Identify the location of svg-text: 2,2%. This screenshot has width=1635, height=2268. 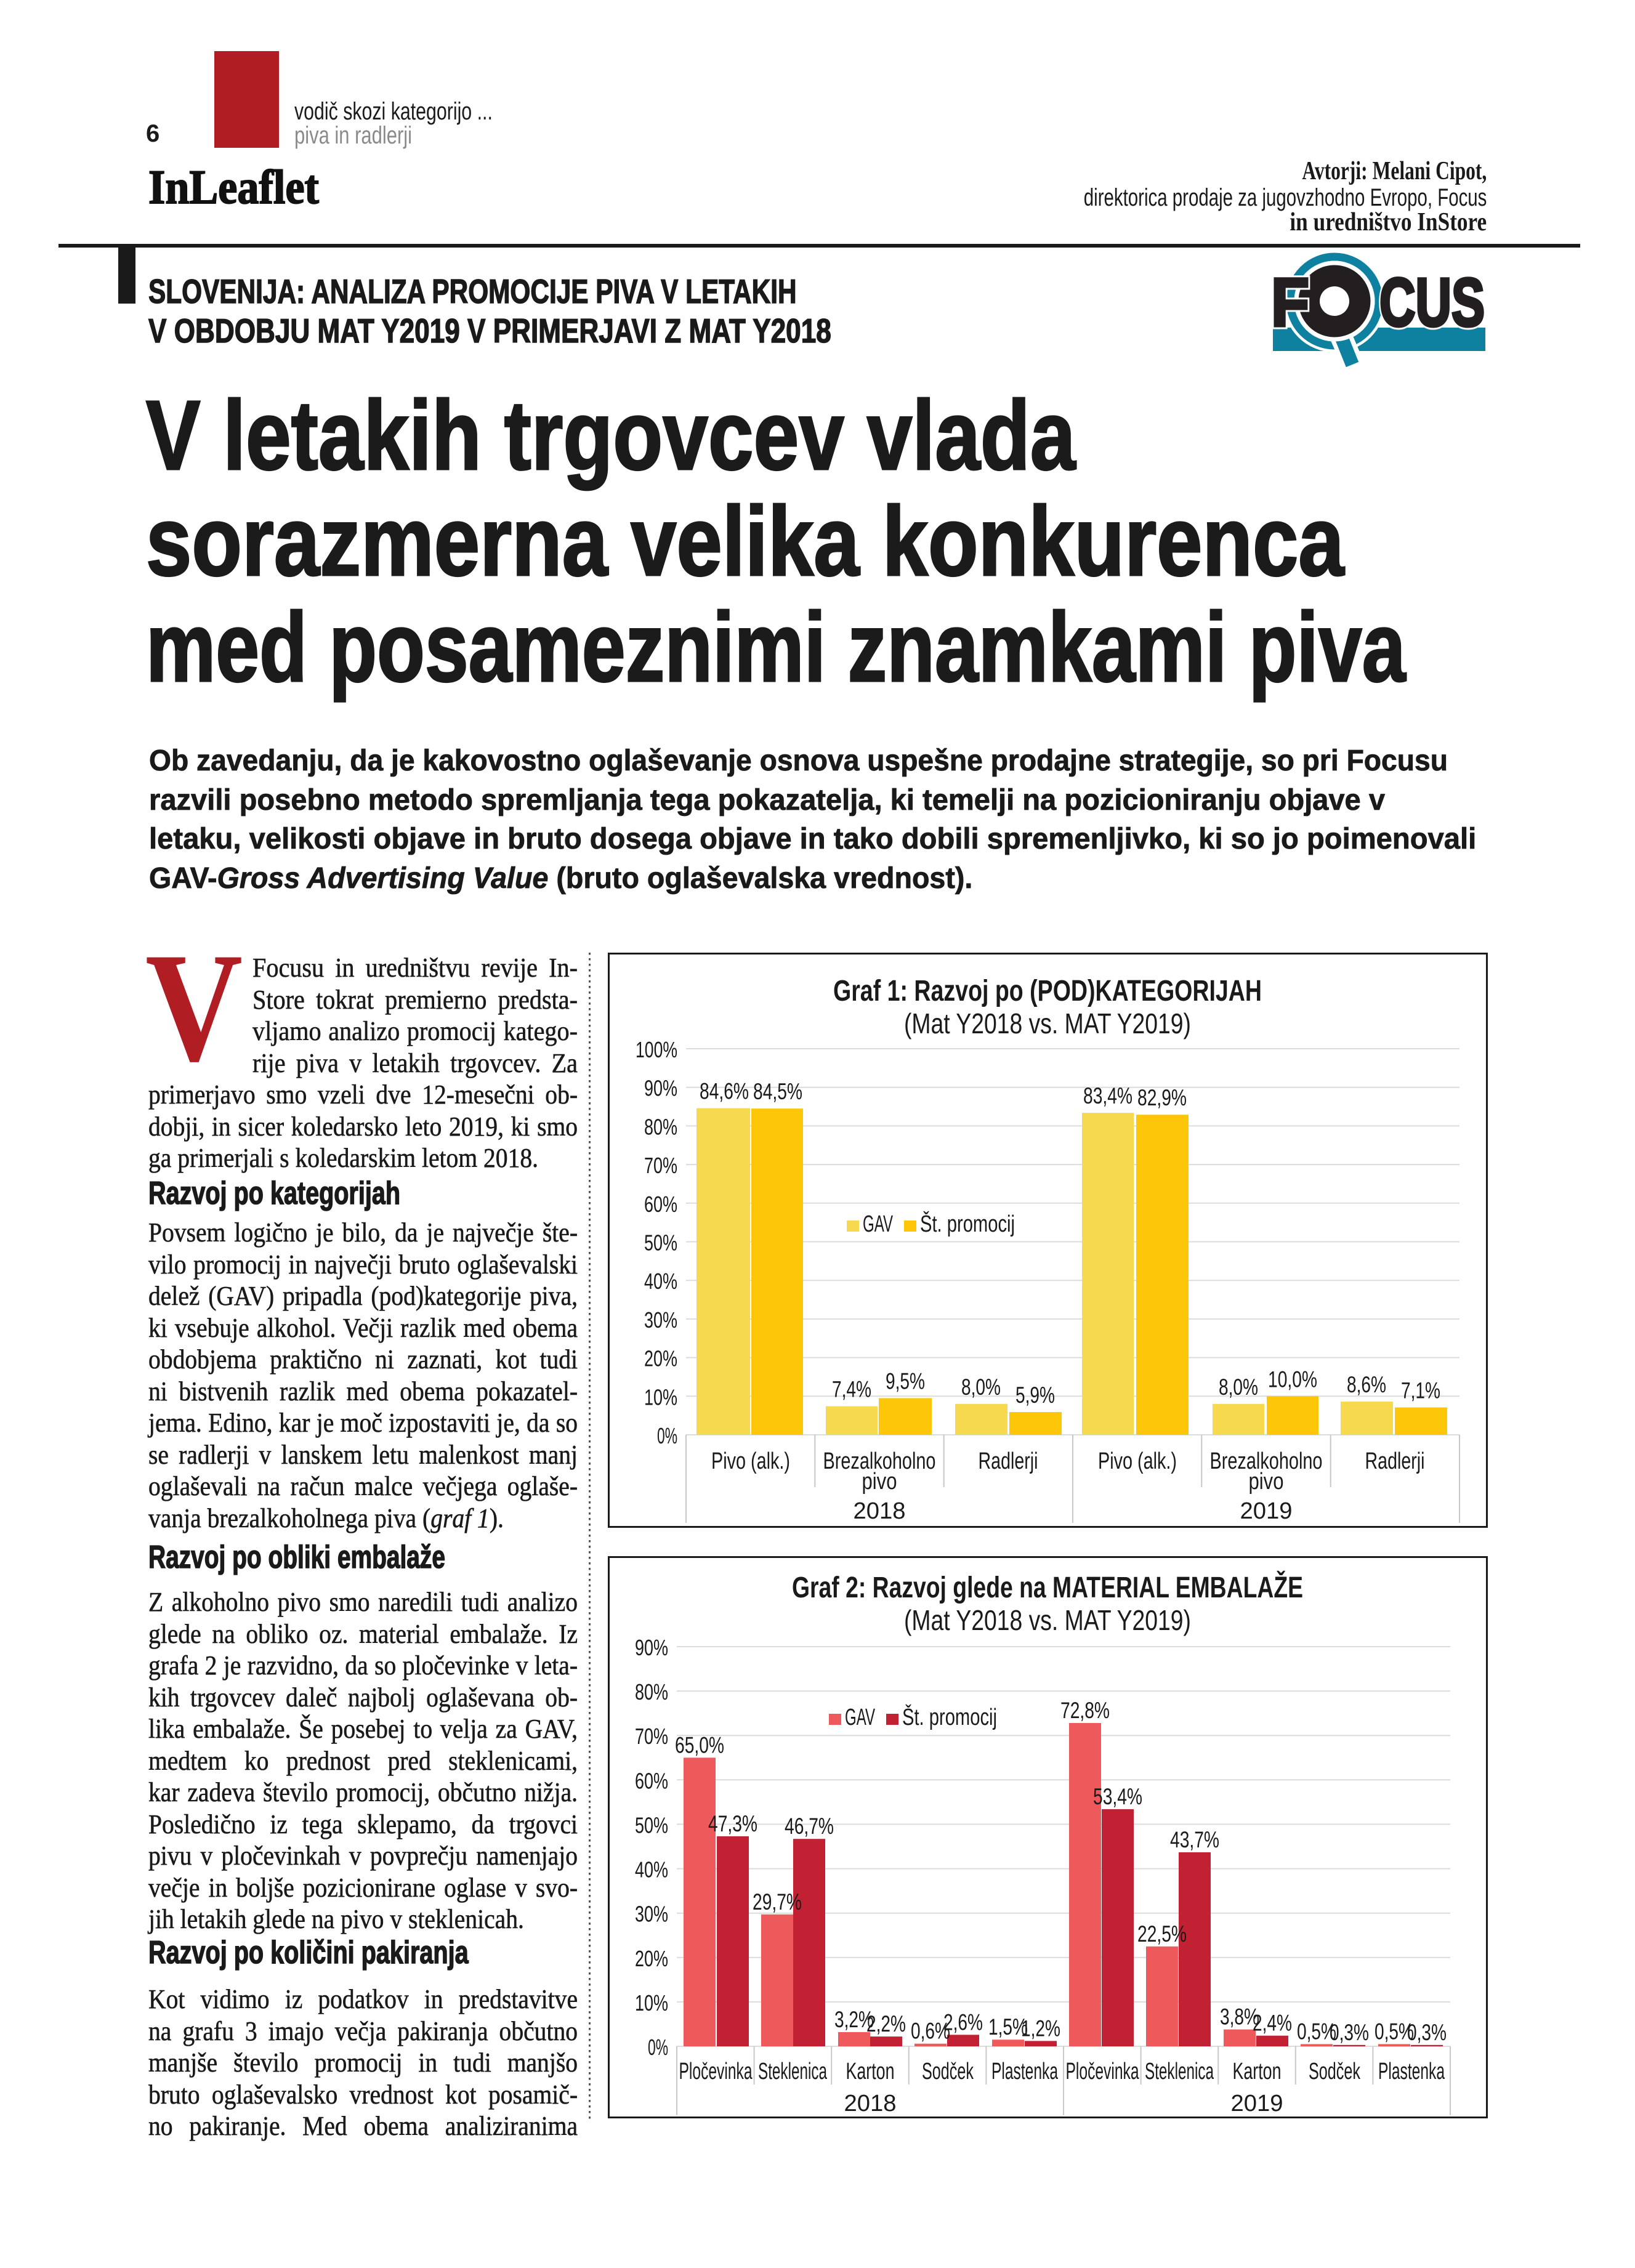
(886, 2024).